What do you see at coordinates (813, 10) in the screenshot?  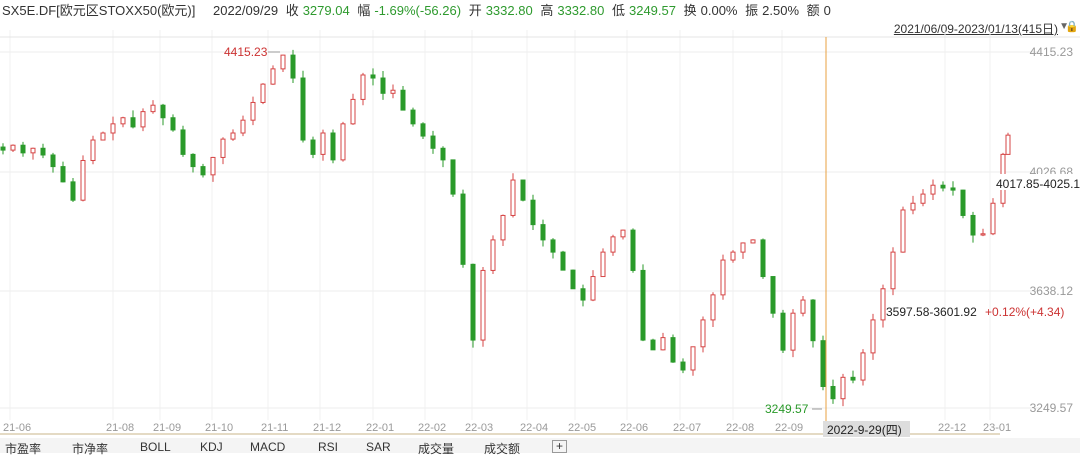 I see `amount-label: 额` at bounding box center [813, 10].